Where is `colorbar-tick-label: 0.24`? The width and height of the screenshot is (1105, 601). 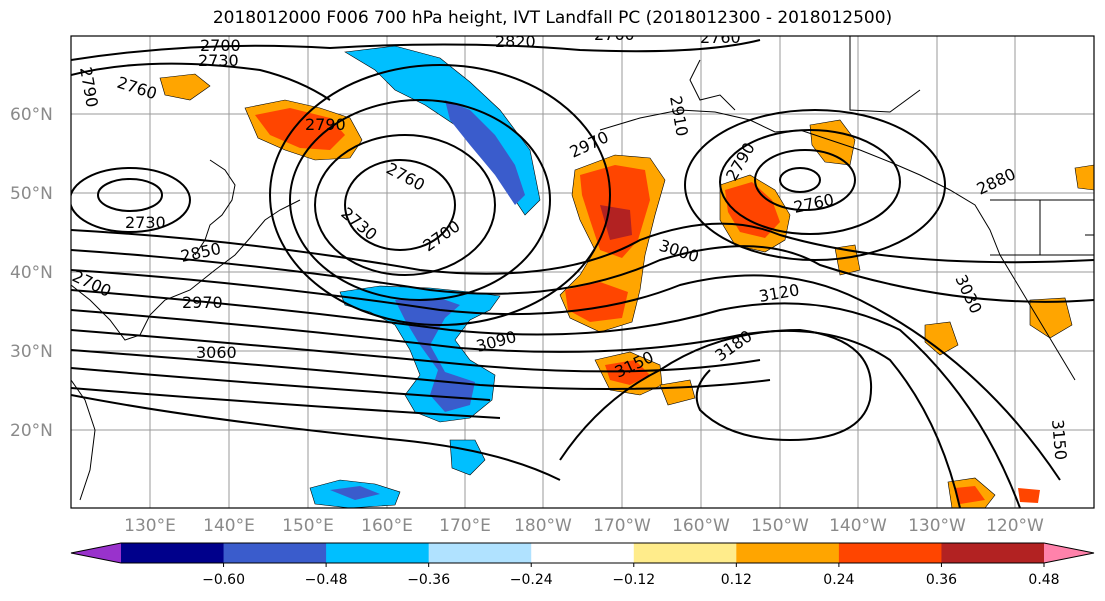 colorbar-tick-label: 0.24 is located at coordinates (838, 580).